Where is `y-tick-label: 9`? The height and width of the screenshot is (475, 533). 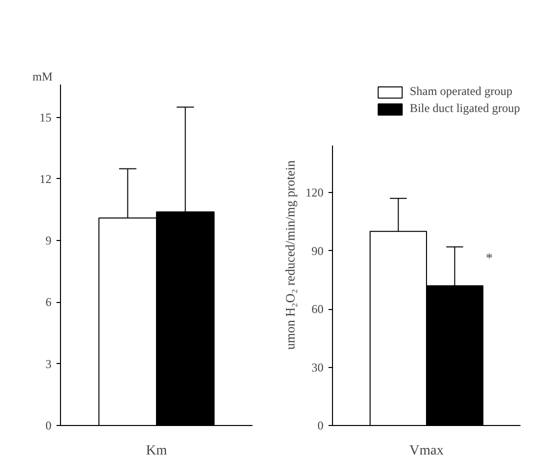
y-tick-label: 9 is located at coordinates (49, 241).